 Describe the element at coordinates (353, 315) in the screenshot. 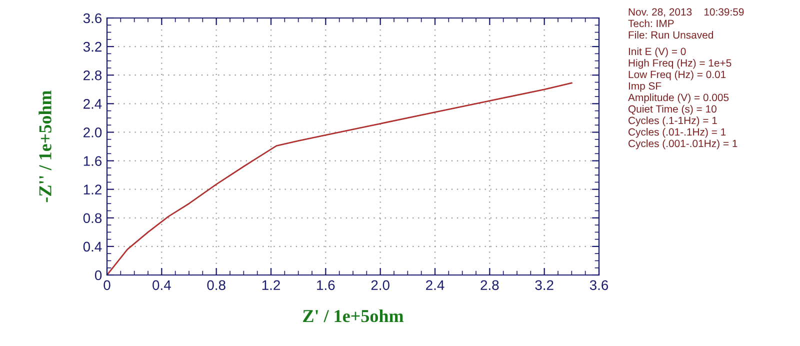

I see `x-axis-title: Z' / 1e+5ohm` at that location.